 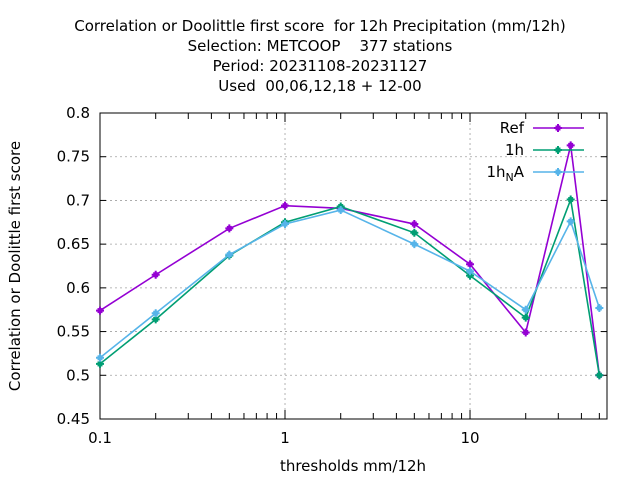 I want to click on chart-title-line-3: Period: 20231108-20231127, so click(x=320, y=66).